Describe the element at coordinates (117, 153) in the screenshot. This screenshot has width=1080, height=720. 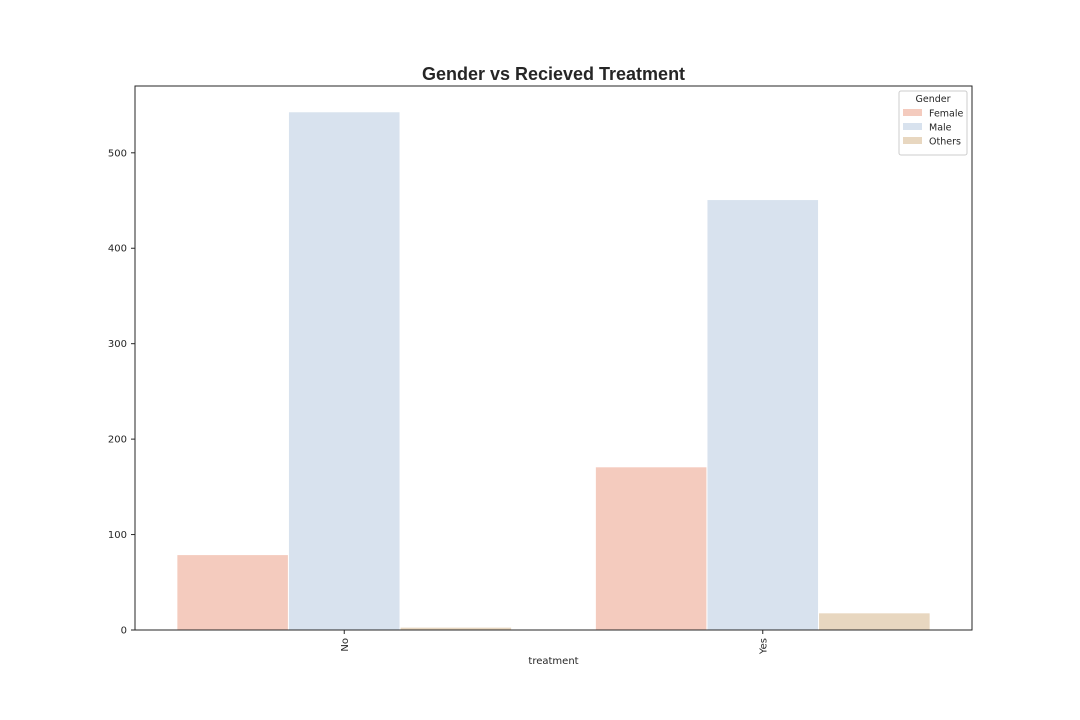
I see `y-tick-label: 500` at that location.